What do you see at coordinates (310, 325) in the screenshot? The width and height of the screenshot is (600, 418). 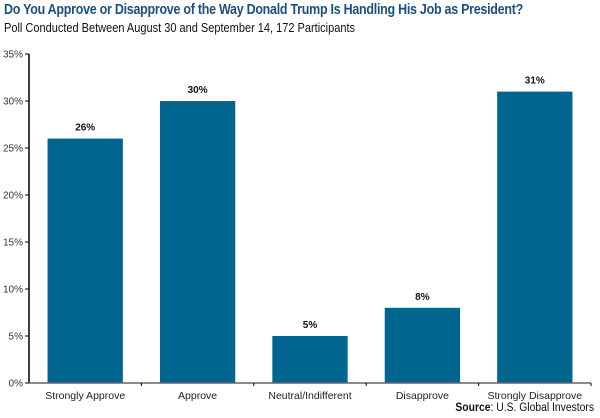 I see `data-label: 5%` at bounding box center [310, 325].